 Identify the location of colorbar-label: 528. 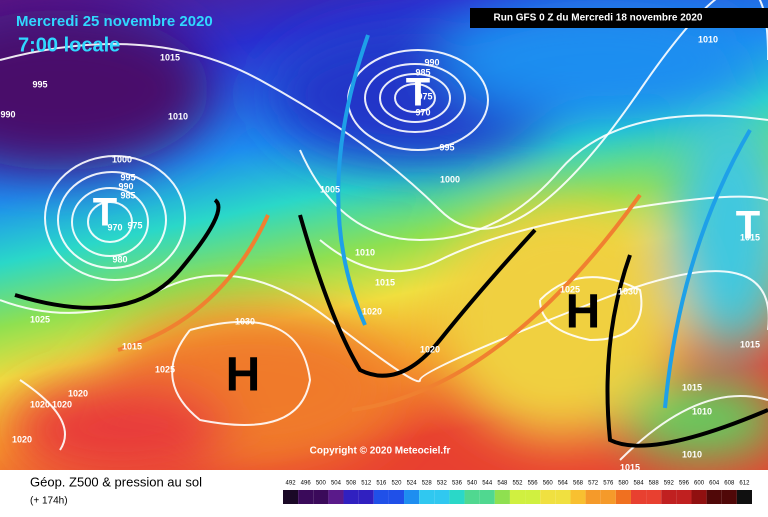
(427, 484).